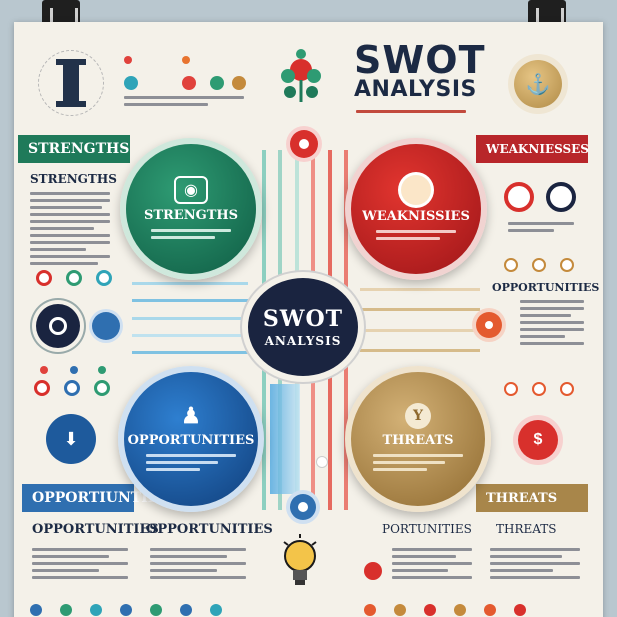 This screenshot has height=617, width=617. I want to click on threats-banner: THREATS, so click(532, 498).